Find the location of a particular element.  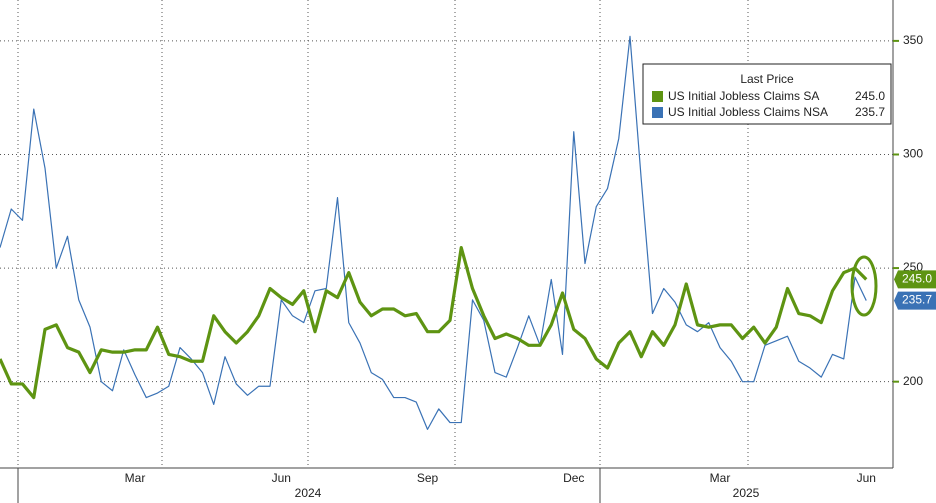

highlight-oval is located at coordinates (864, 286).